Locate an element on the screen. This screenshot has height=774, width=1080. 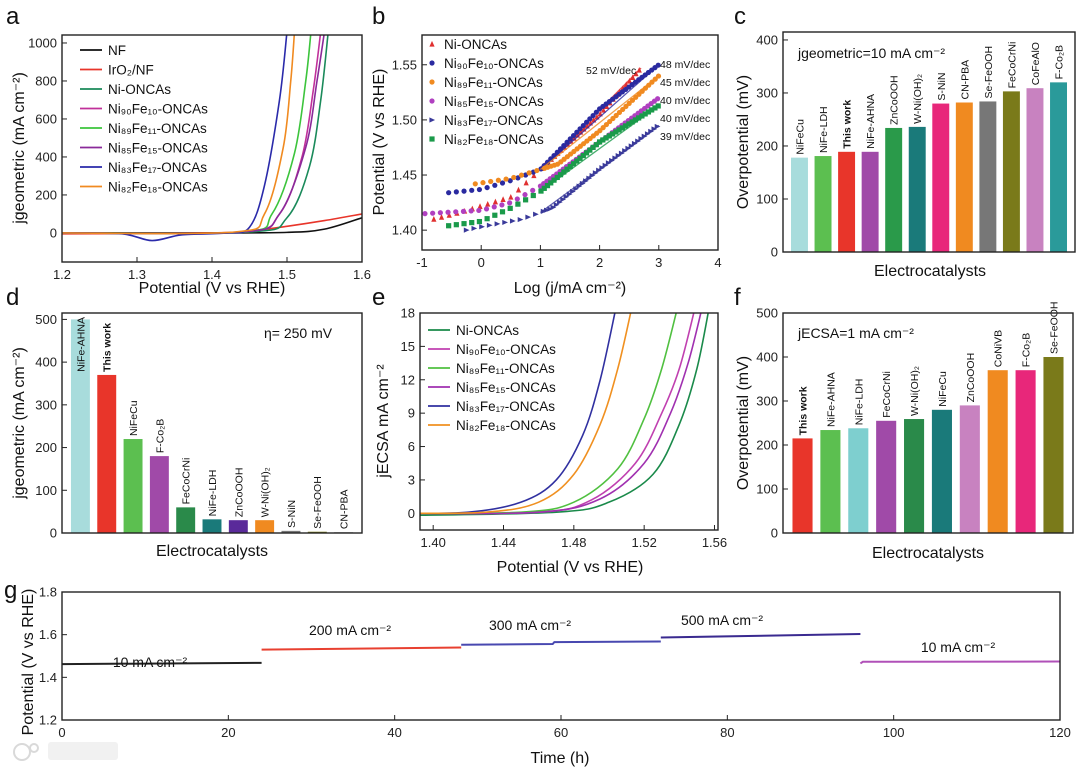
current-density-label: 10 mA cm⁻² is located at coordinates (958, 647).